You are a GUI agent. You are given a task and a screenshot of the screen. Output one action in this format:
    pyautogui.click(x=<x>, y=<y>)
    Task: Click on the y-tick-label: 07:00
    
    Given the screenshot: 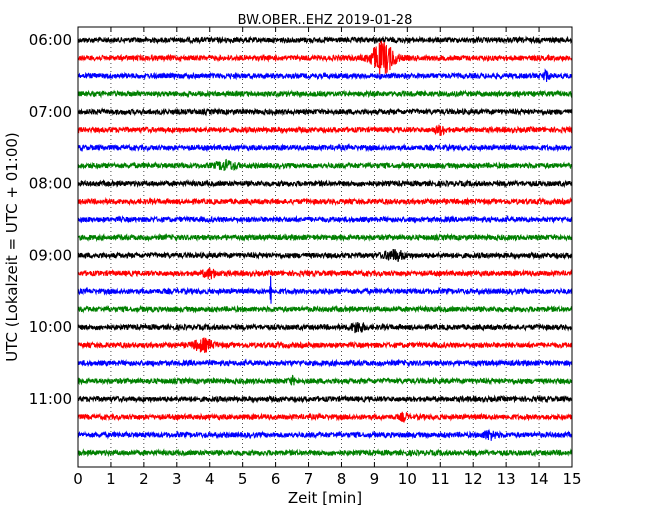 What is the action you would take?
    pyautogui.click(x=50, y=112)
    